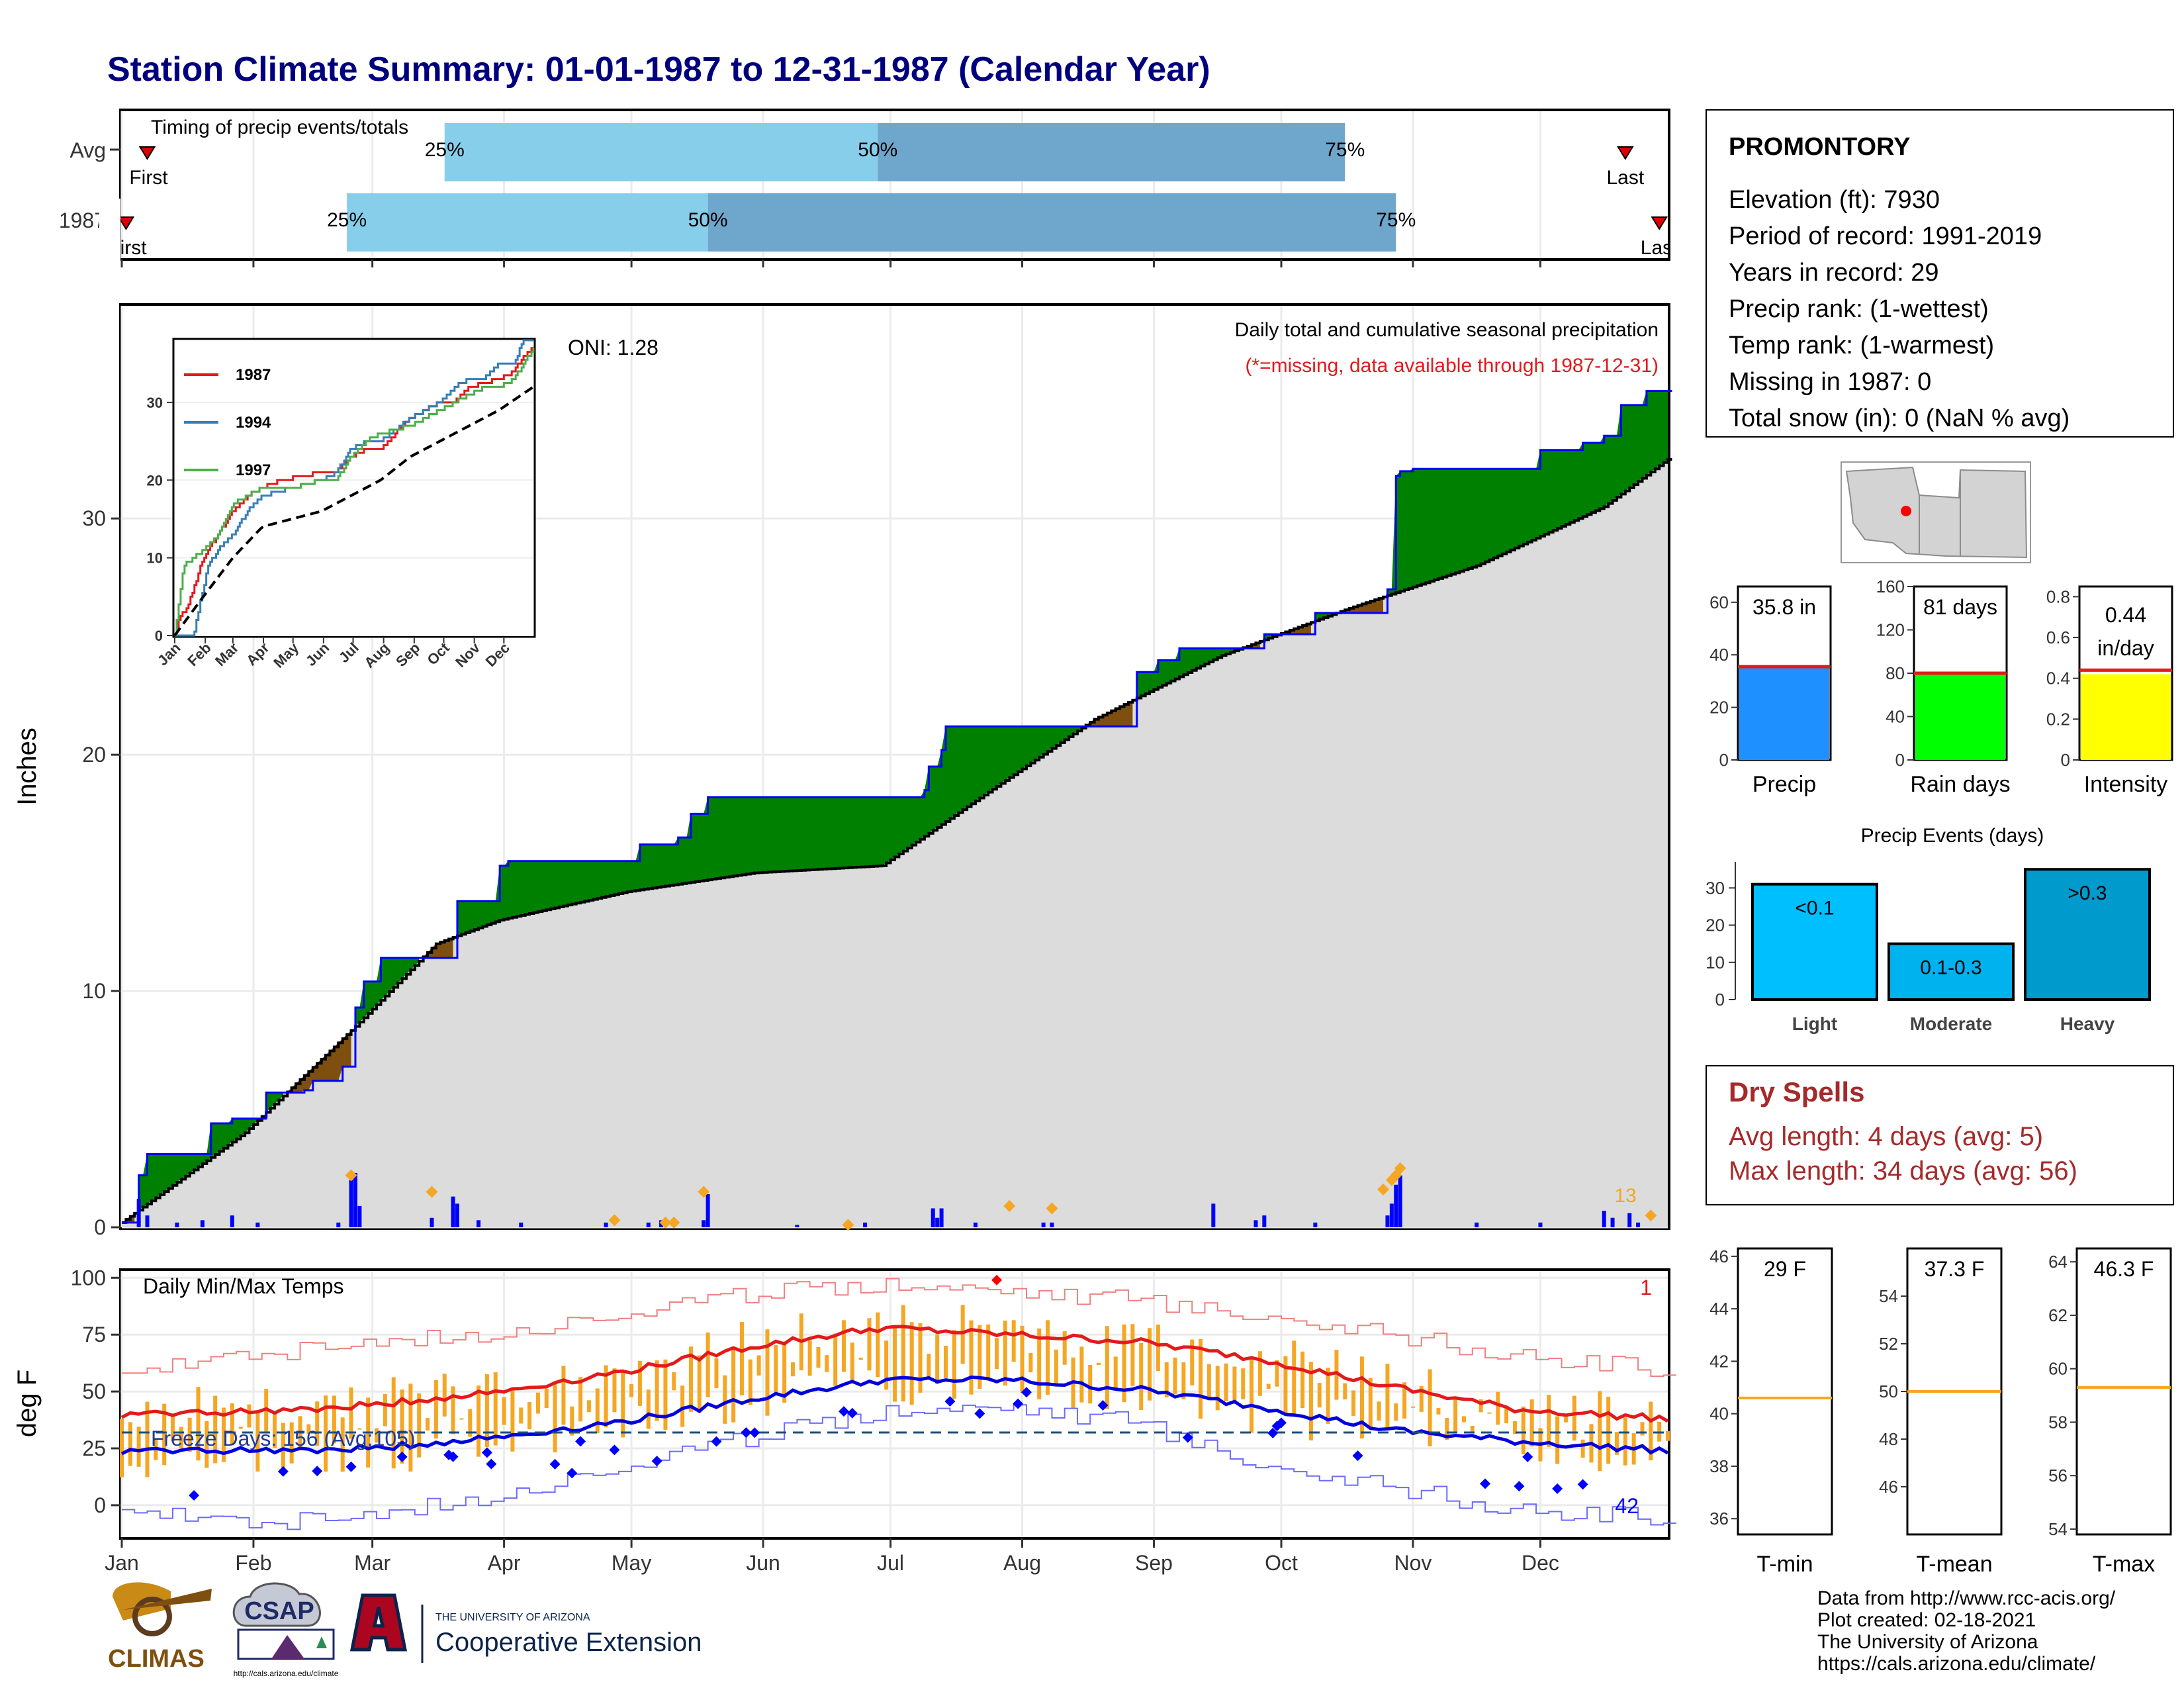 The image size is (2184, 1688). What do you see at coordinates (2125, 615) in the screenshot?
I see `summary-value-label: 0.44` at bounding box center [2125, 615].